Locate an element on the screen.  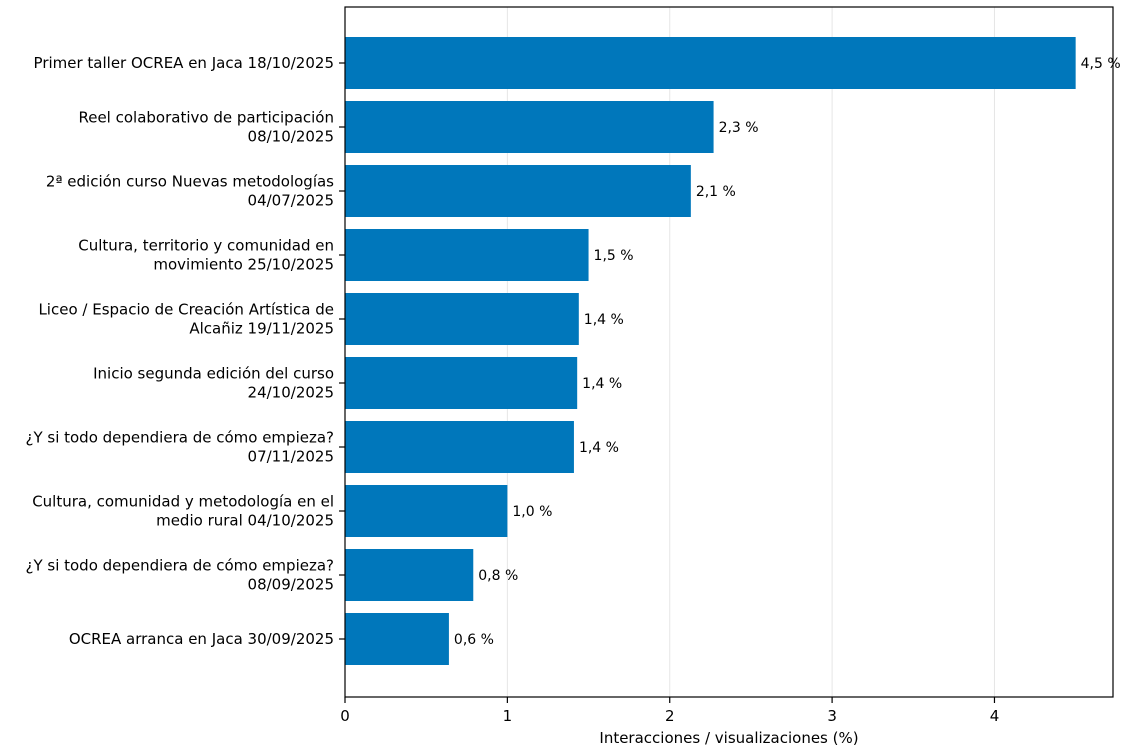
value-label: 1,0 % is located at coordinates (532, 512).